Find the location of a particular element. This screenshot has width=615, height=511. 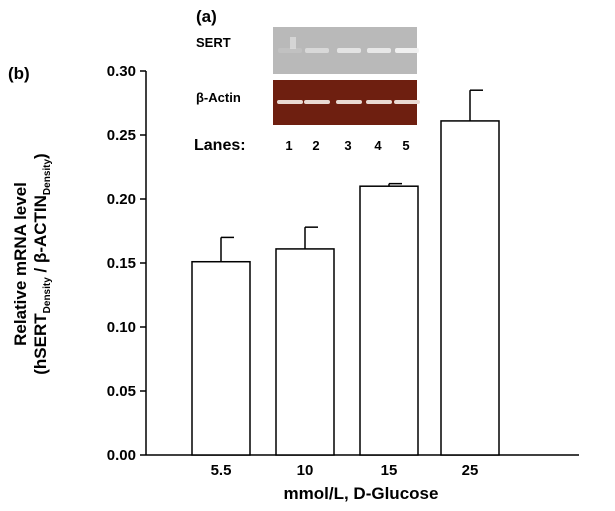

gel-inset: SERT β-Actin Lanes: 1 2 3 4 5 is located at coordinates (307, 90).